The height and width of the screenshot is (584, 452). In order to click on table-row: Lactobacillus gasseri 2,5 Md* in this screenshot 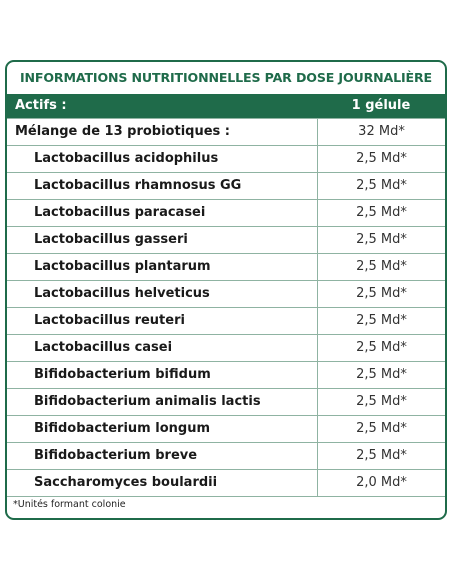, I will do `click(226, 239)`.